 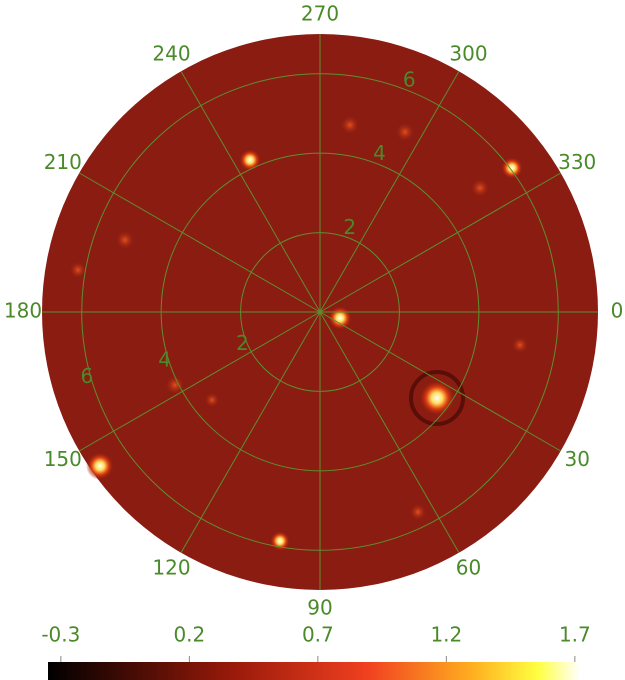 I want to click on ring, so click(x=437, y=398).